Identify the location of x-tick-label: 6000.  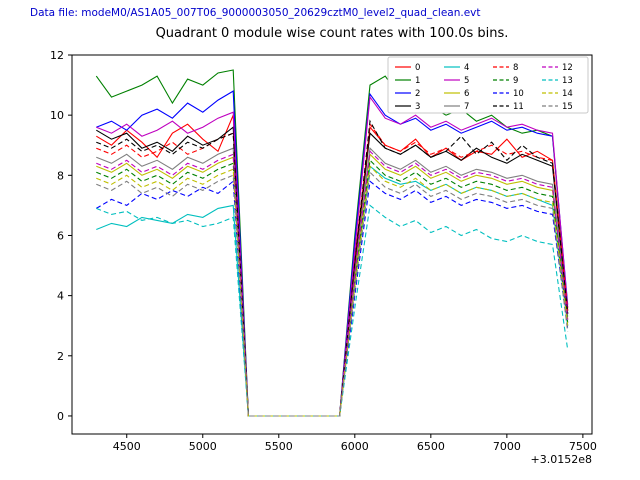
(355, 446).